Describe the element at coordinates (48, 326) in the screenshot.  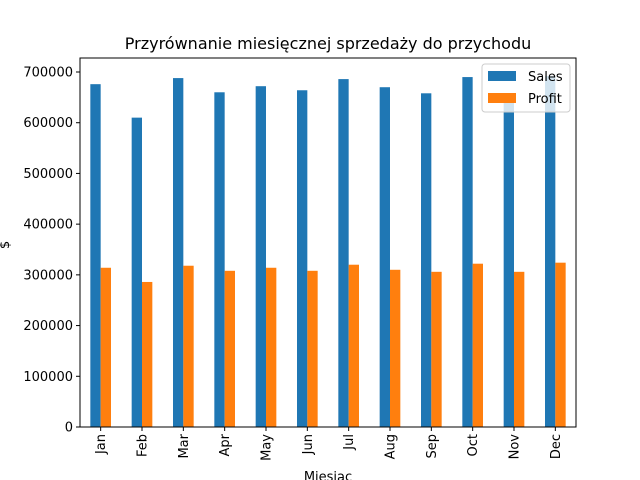
I see `y-tick-label: 200000` at that location.